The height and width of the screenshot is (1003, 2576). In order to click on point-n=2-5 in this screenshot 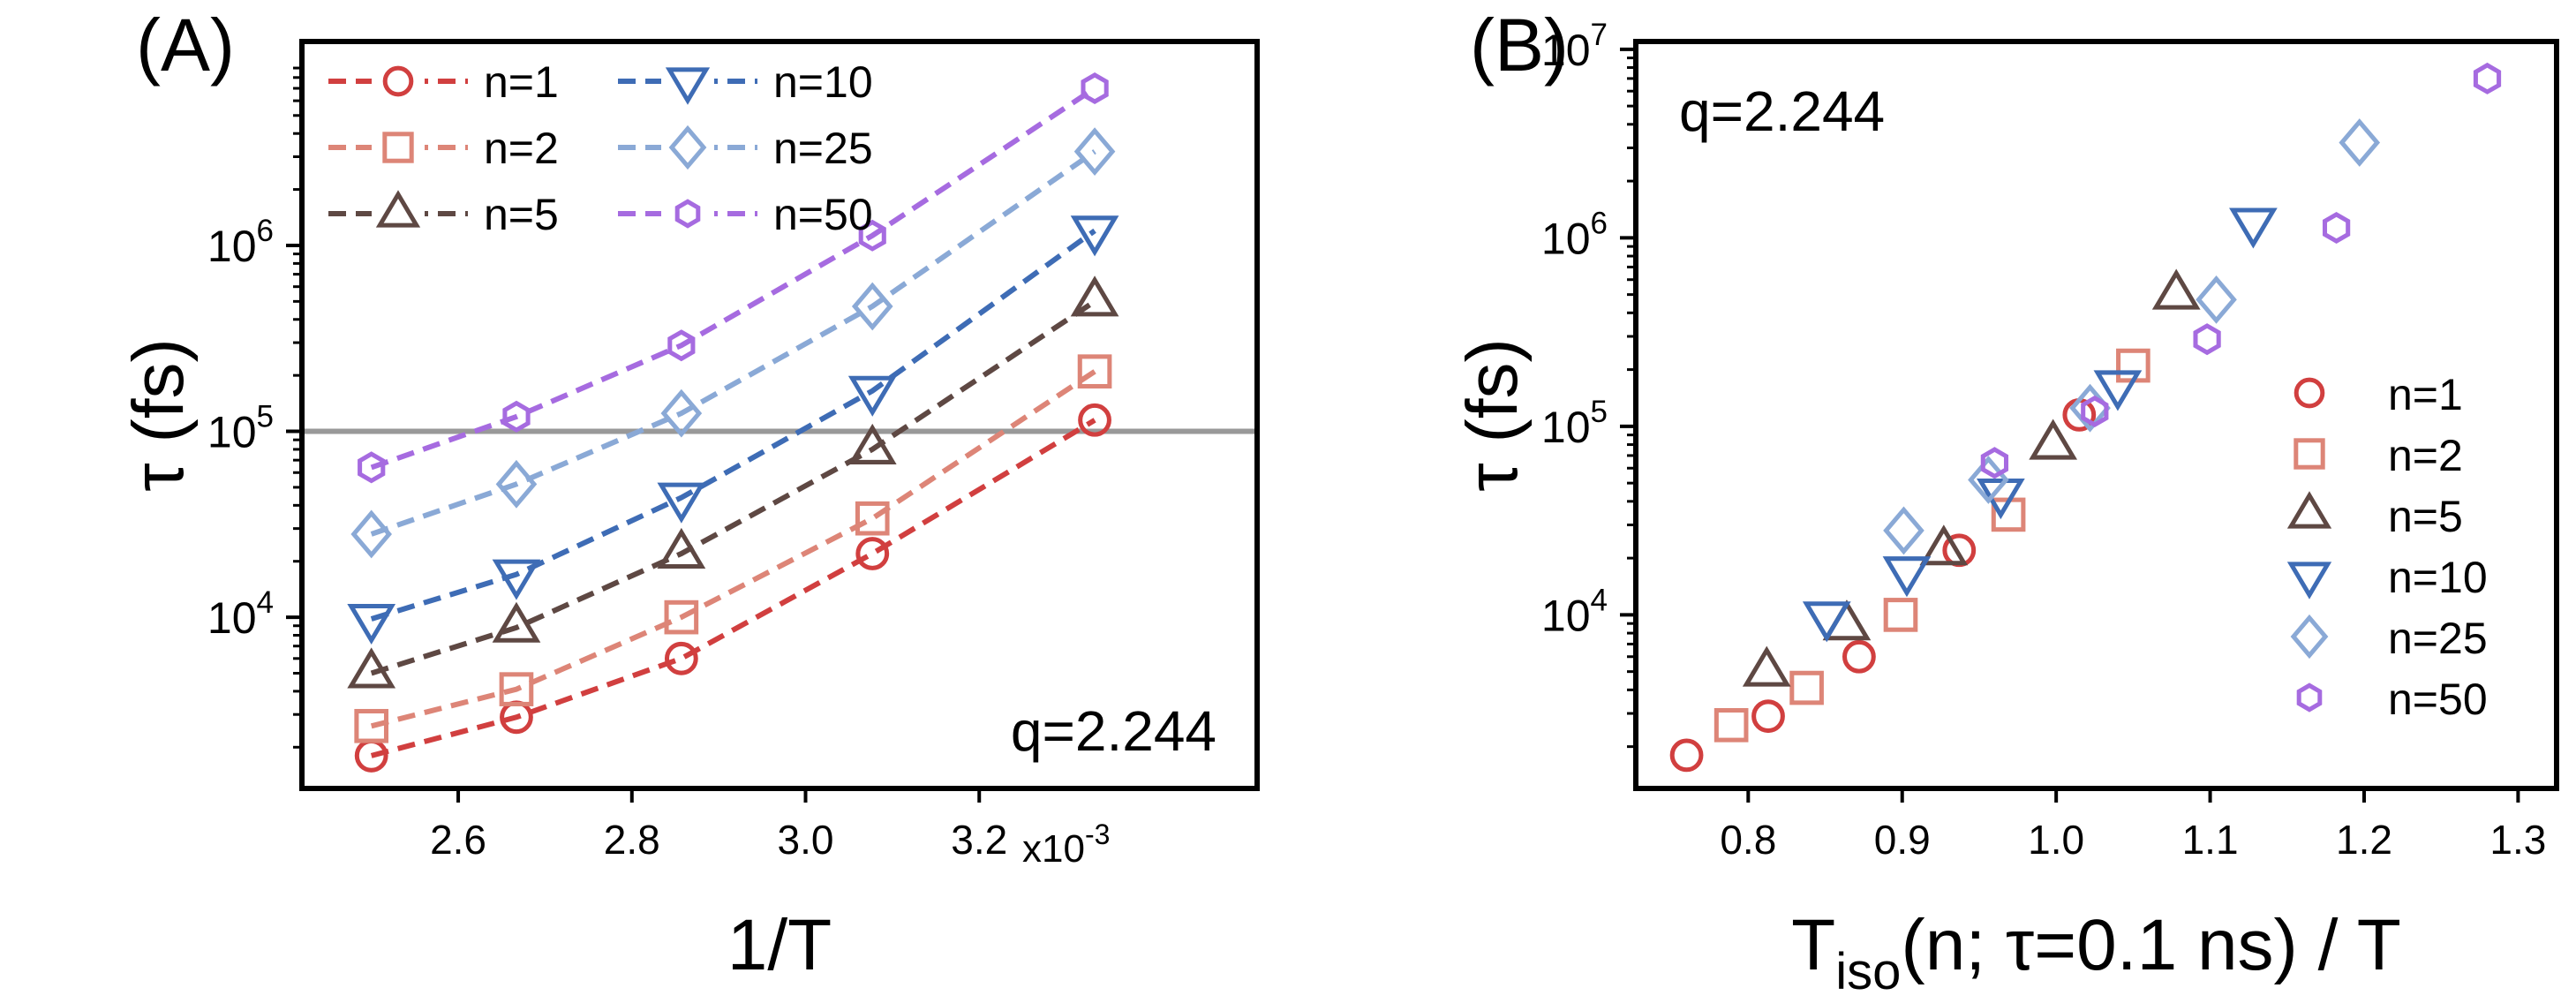, I will do `click(1094, 371)`.